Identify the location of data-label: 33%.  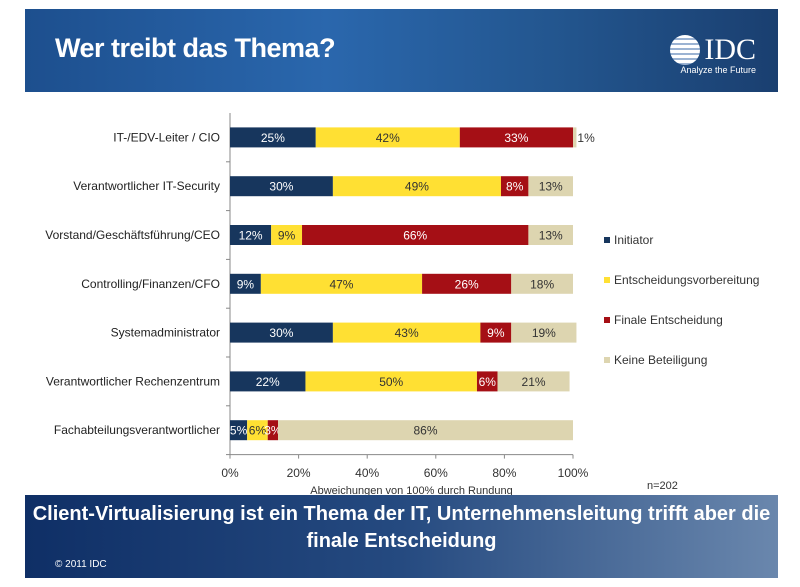
(516, 138).